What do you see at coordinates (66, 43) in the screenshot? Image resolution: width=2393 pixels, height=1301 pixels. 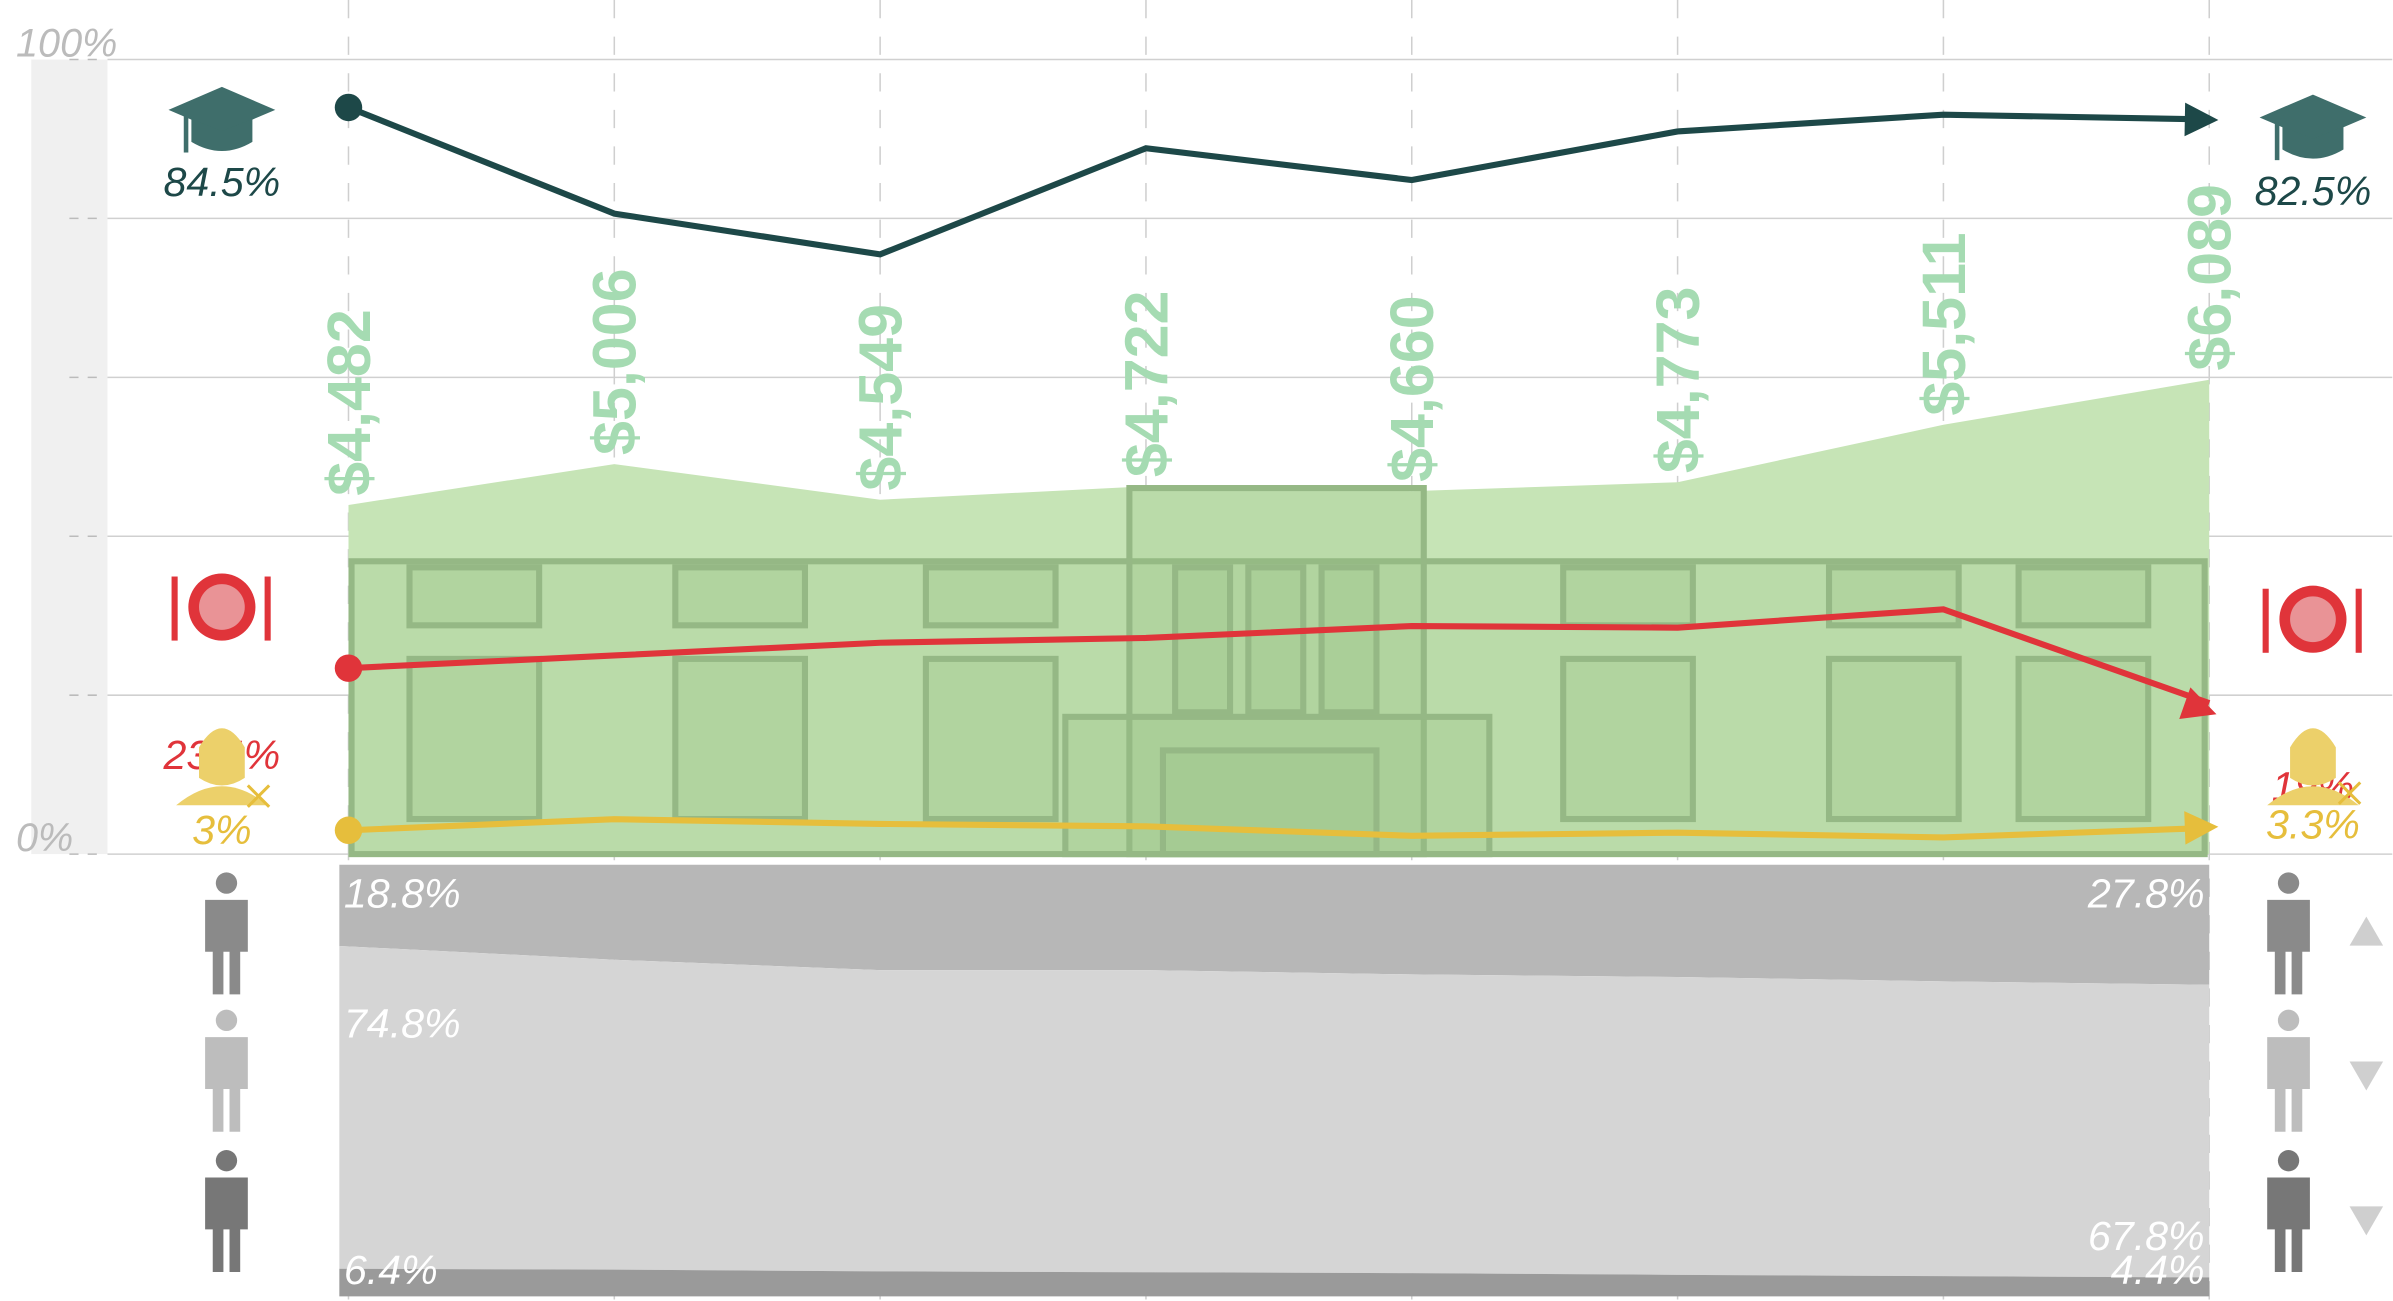 I see `y-tick-label: 100%` at bounding box center [66, 43].